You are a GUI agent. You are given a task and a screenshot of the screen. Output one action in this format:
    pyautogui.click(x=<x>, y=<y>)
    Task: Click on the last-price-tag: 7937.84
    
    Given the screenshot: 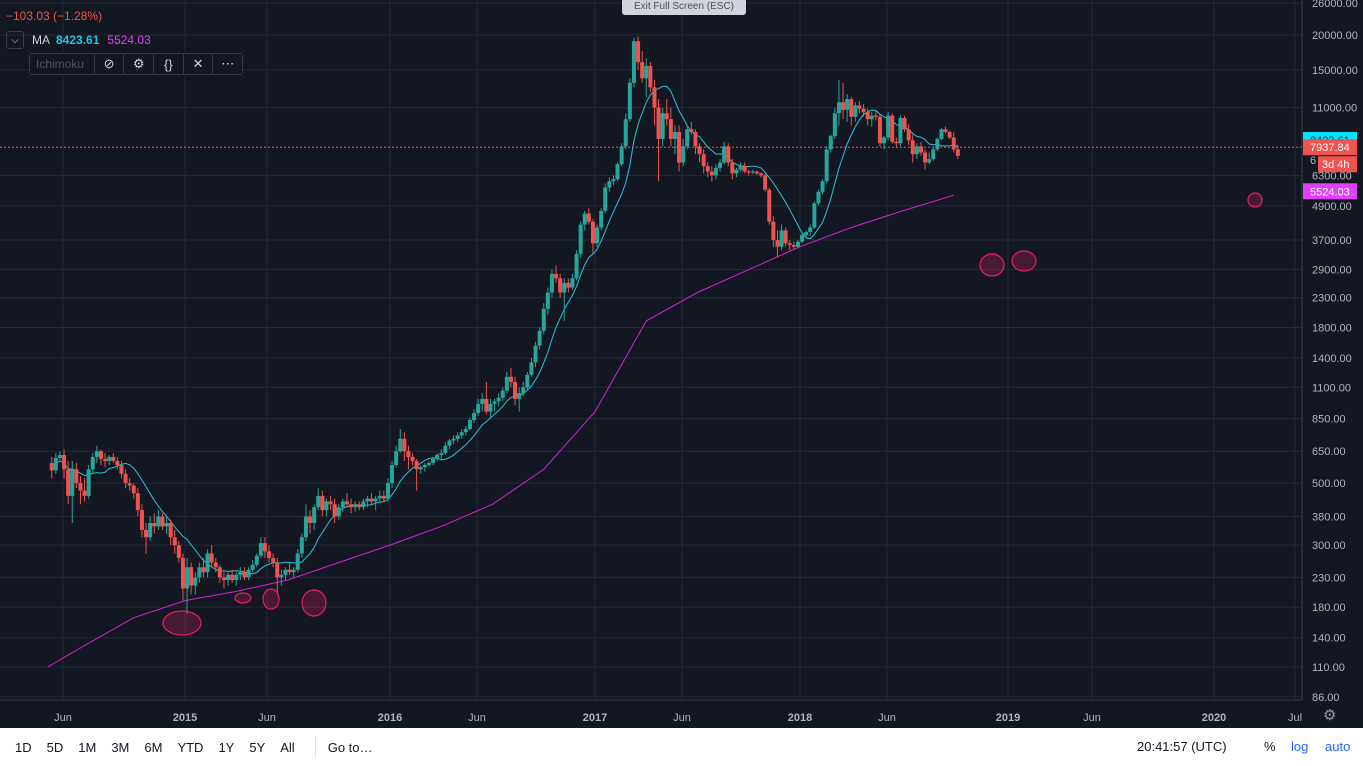 What is the action you would take?
    pyautogui.click(x=1330, y=148)
    